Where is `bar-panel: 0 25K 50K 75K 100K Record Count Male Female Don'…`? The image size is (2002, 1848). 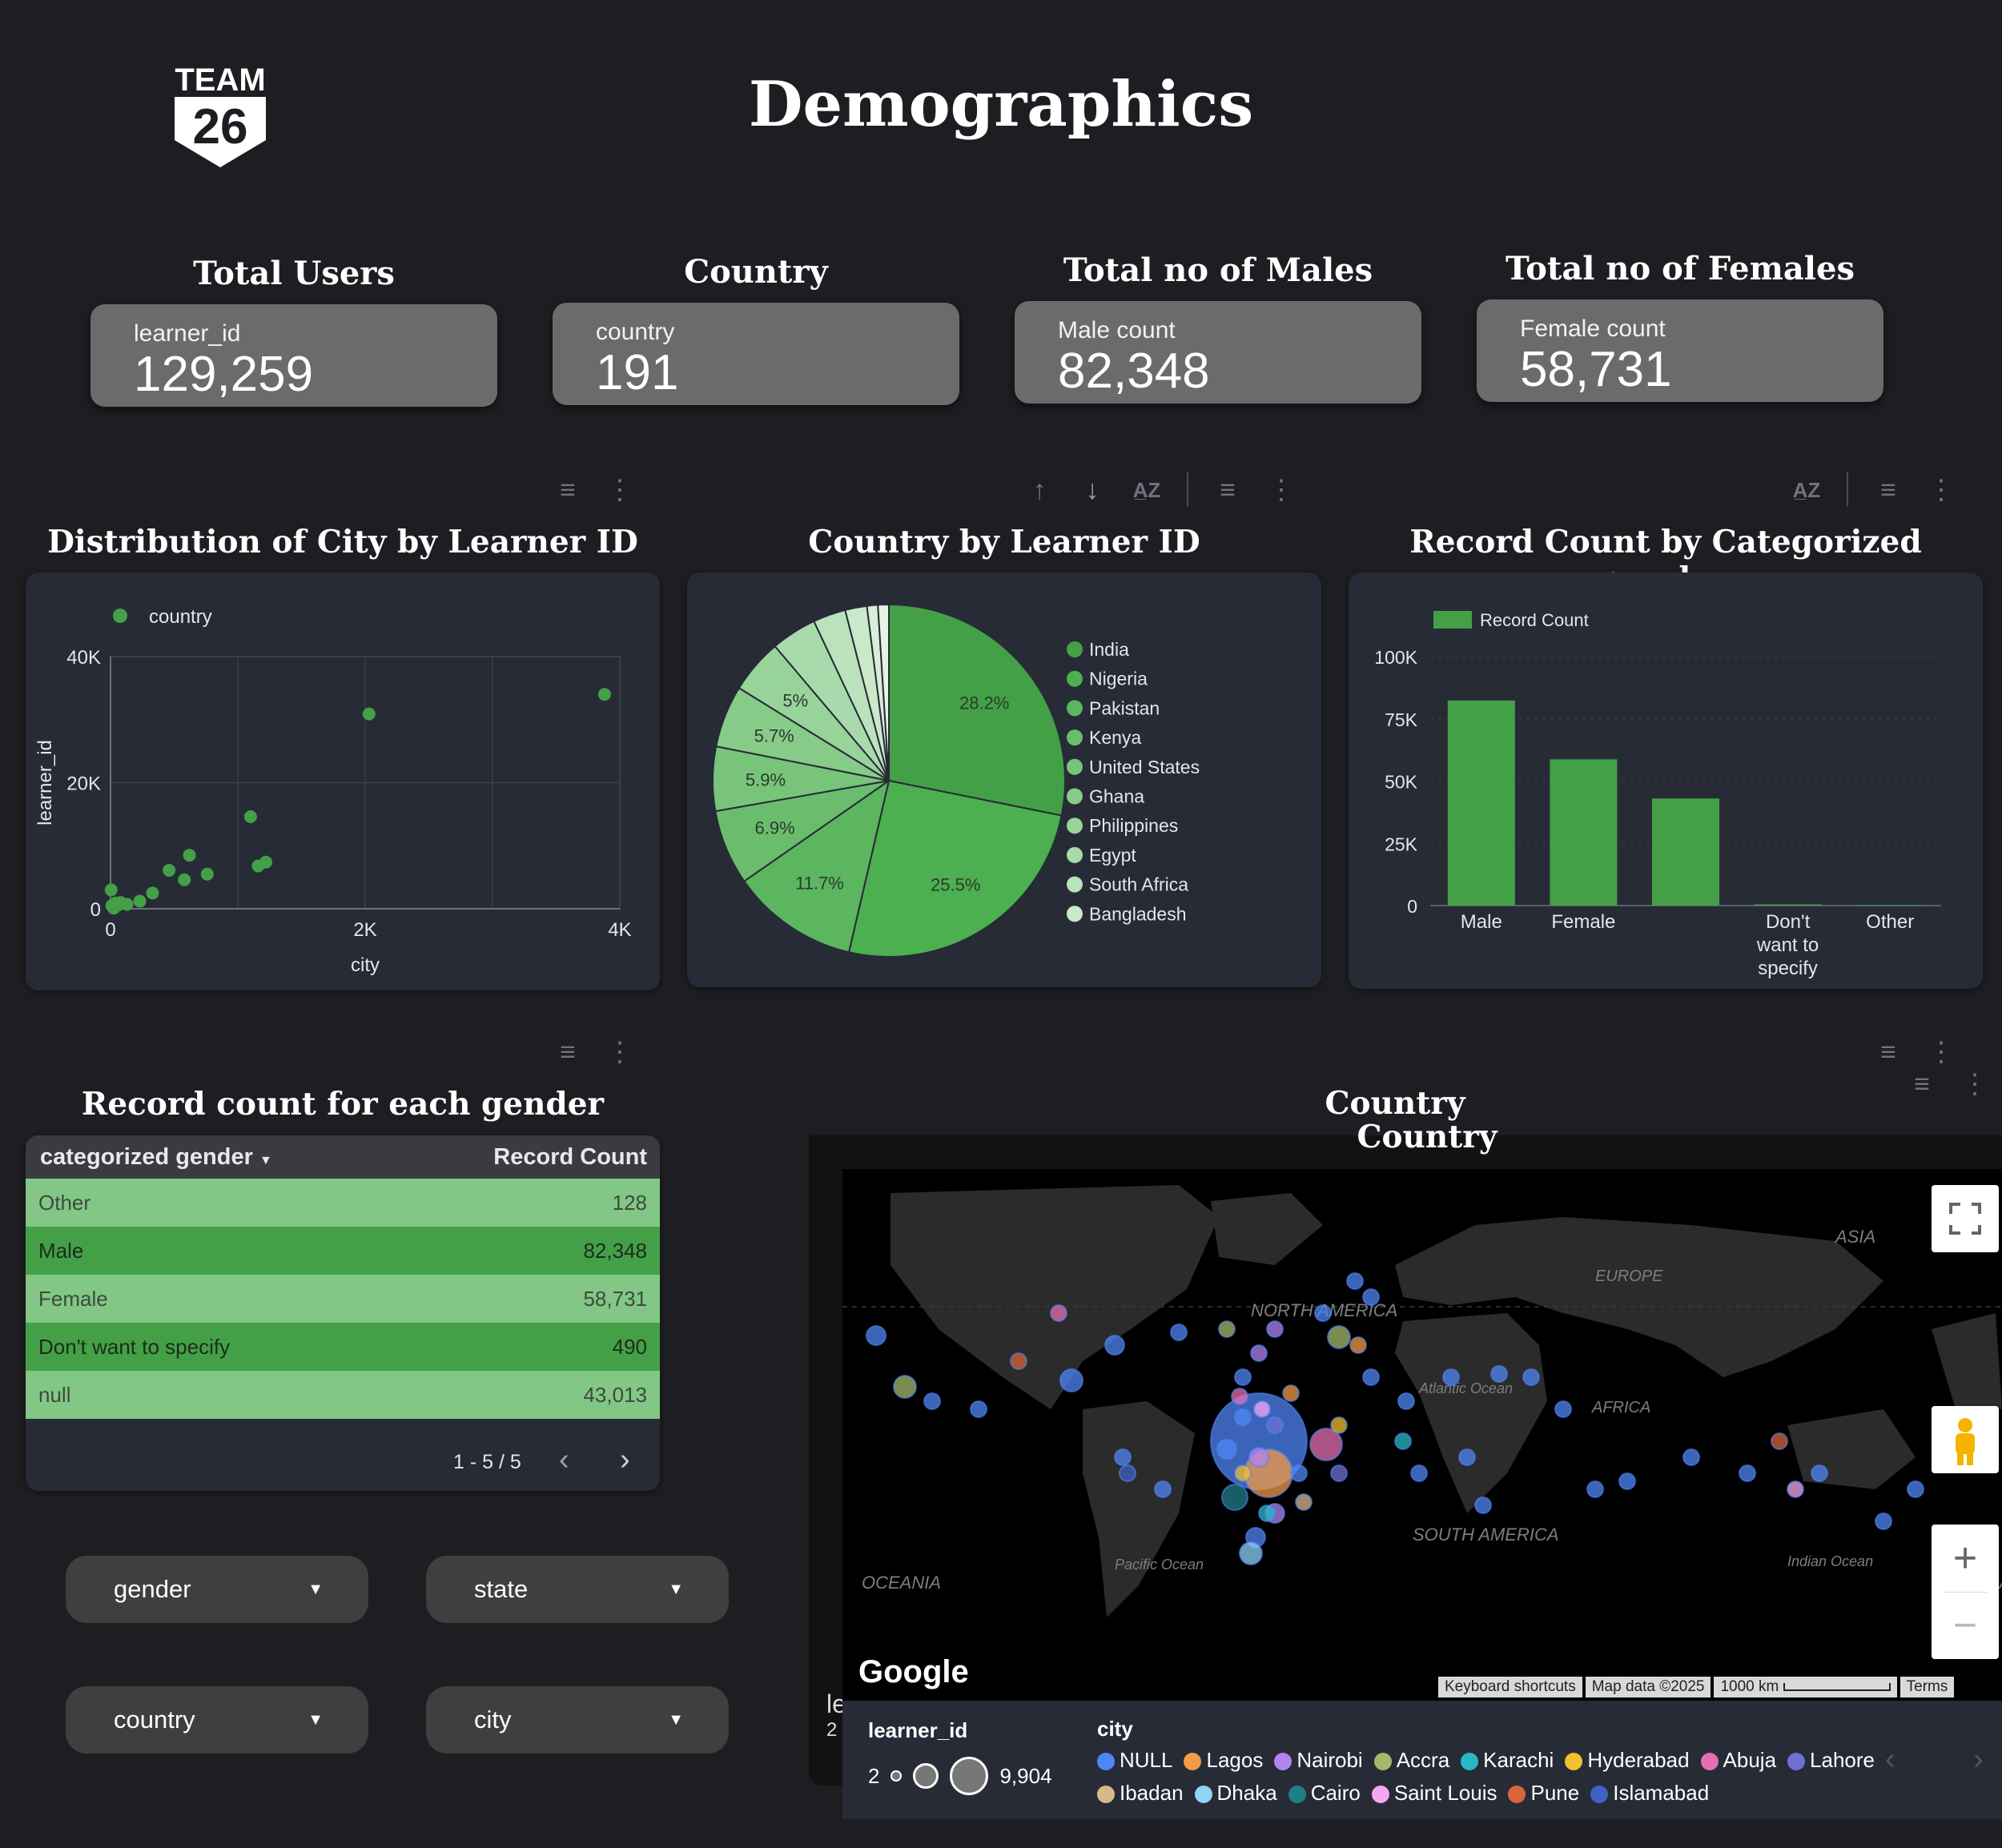 bar-panel: 0 25K 50K 75K 100K Record Count Male Female Don'… is located at coordinates (1666, 781).